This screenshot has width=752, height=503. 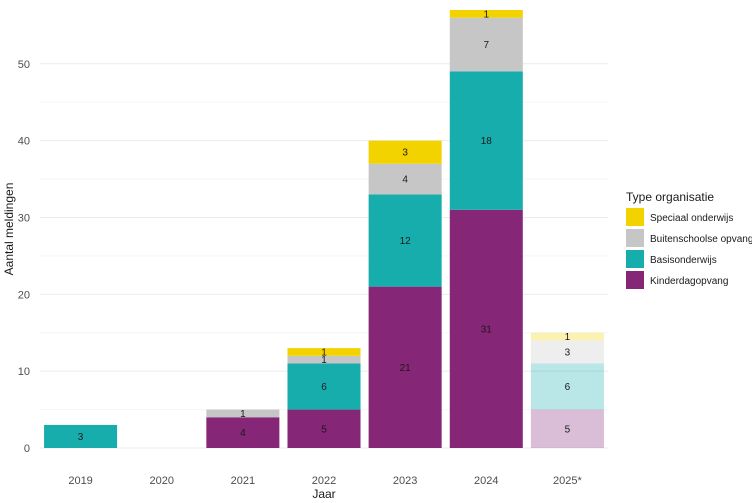 What do you see at coordinates (24, 295) in the screenshot?
I see `y-tick-label: 20` at bounding box center [24, 295].